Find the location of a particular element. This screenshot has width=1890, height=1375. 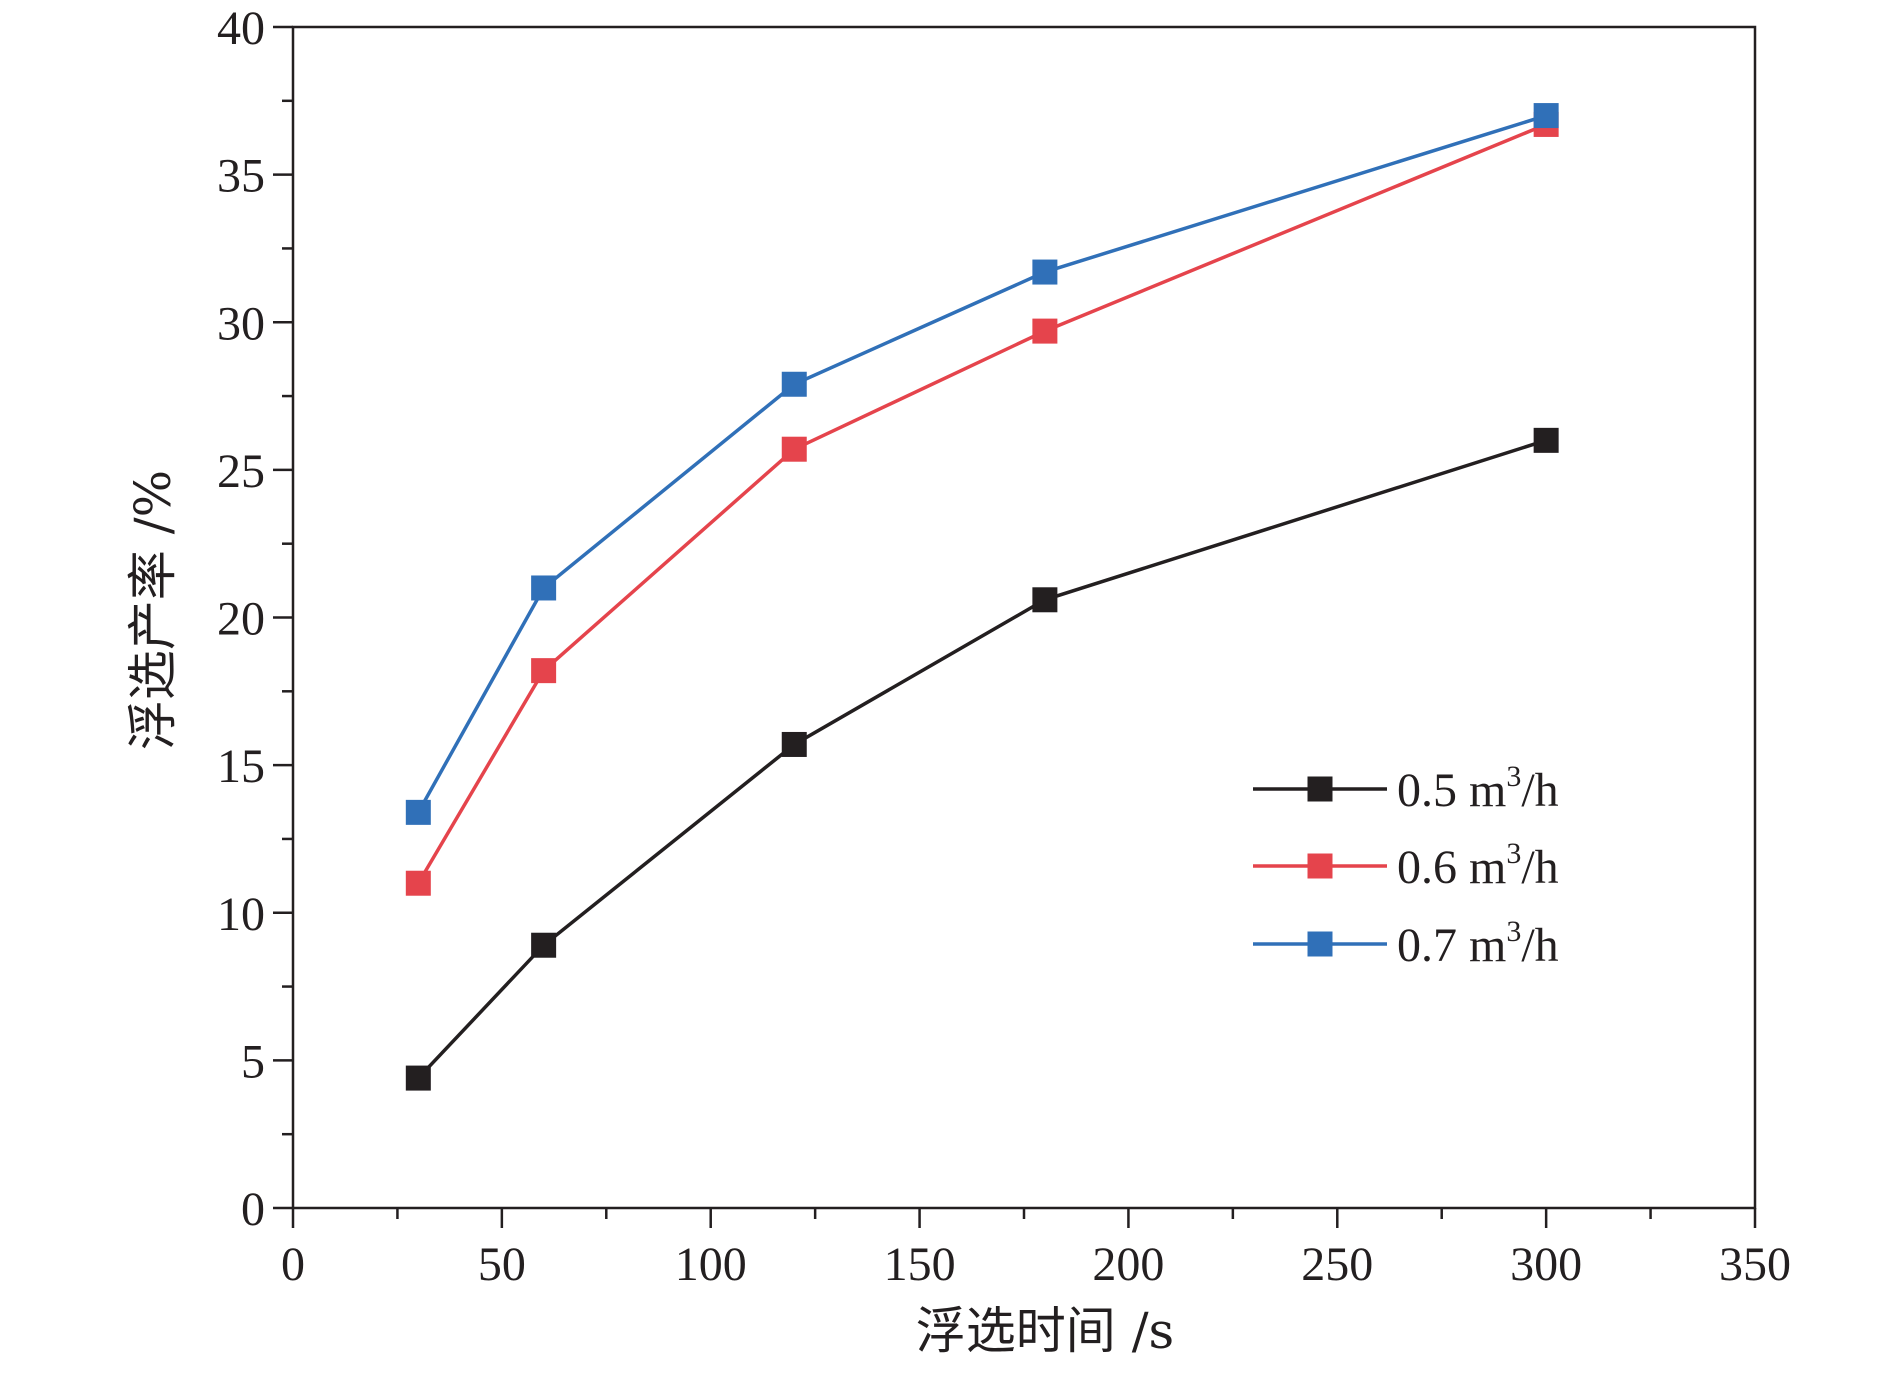

y-tick-label: 5 is located at coordinates (253, 1061).